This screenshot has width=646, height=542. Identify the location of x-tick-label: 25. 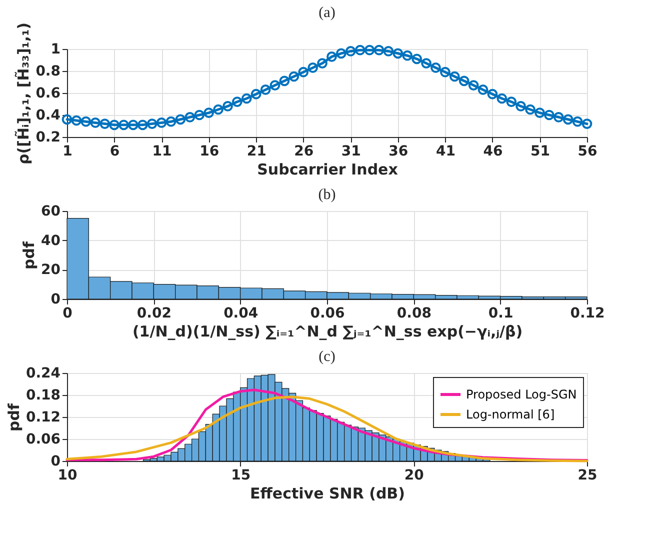
(588, 476).